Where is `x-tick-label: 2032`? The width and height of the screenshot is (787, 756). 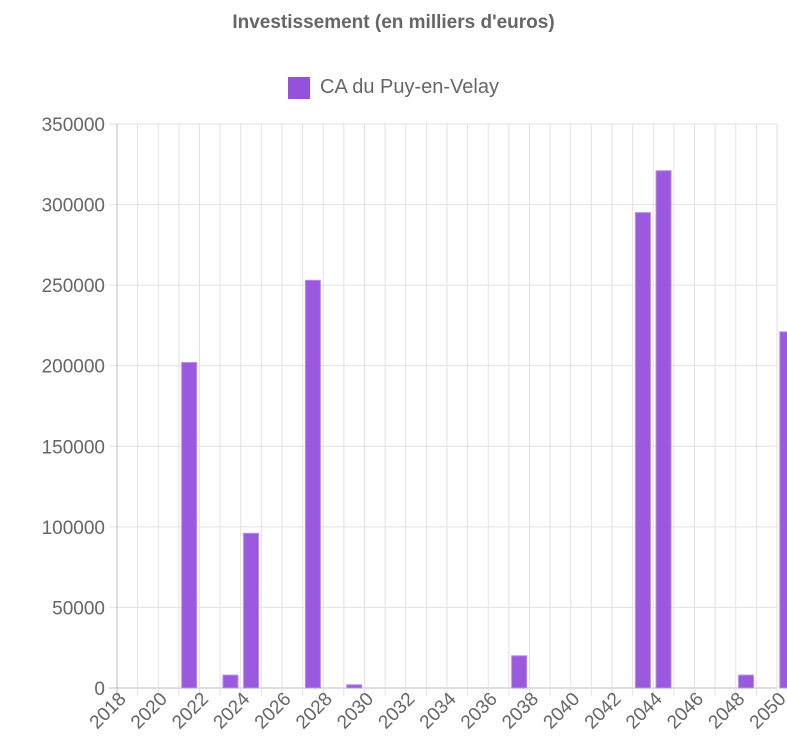 x-tick-label: 2032 is located at coordinates (397, 711).